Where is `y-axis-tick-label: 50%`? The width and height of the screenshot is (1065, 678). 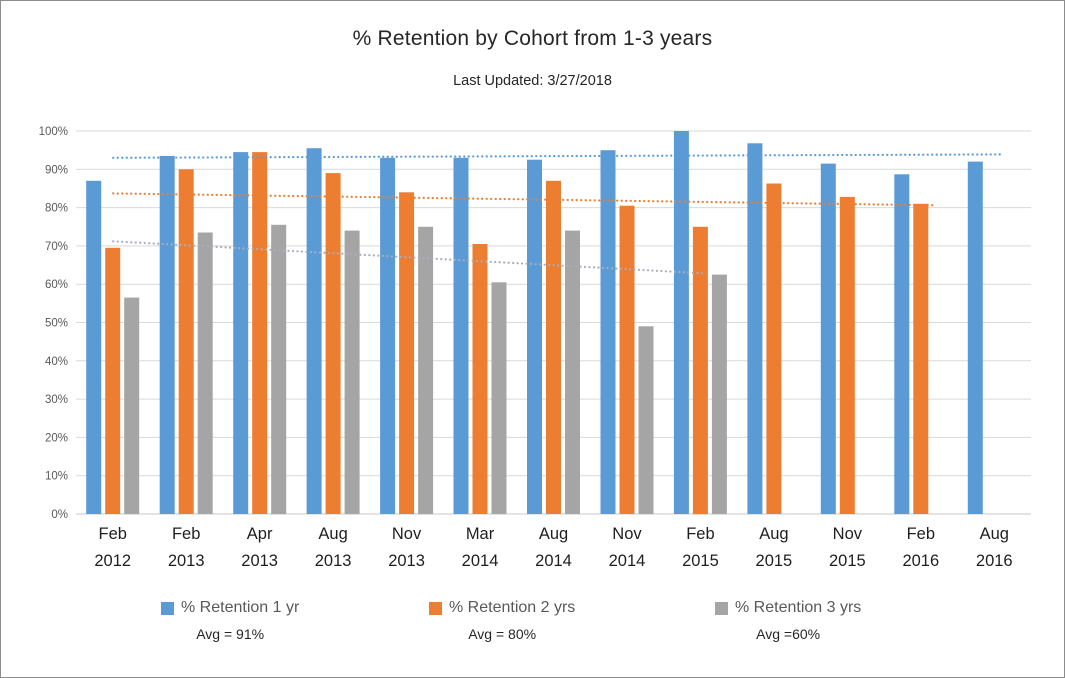
y-axis-tick-label: 50% is located at coordinates (56, 324).